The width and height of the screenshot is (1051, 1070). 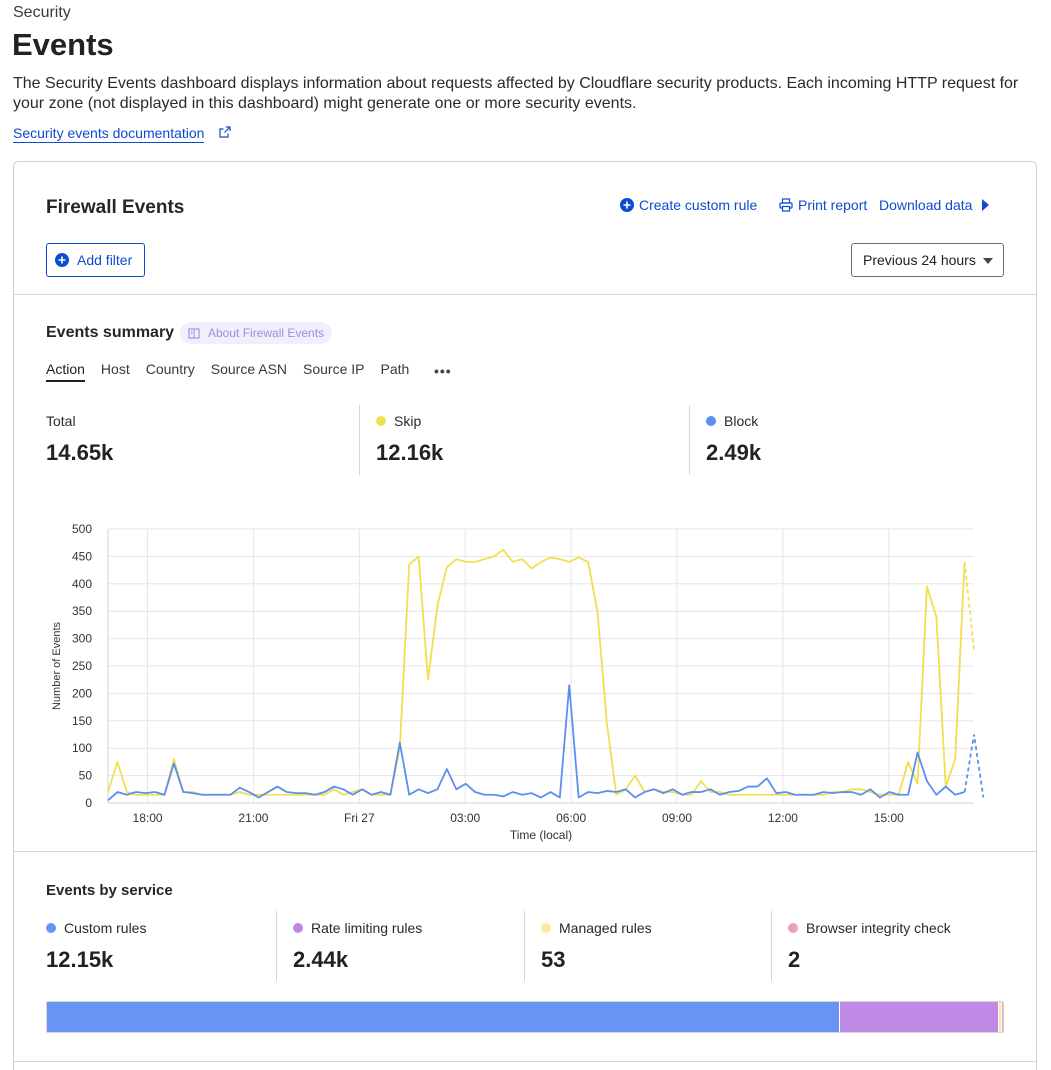 I want to click on service-stat-managed-rules: Managed rules 53, so click(x=596, y=946).